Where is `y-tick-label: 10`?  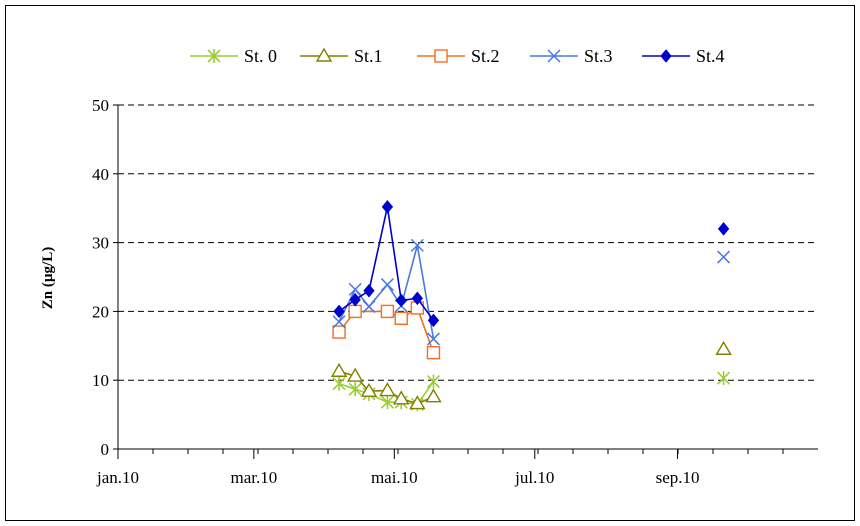
y-tick-label: 10 is located at coordinates (100, 380).